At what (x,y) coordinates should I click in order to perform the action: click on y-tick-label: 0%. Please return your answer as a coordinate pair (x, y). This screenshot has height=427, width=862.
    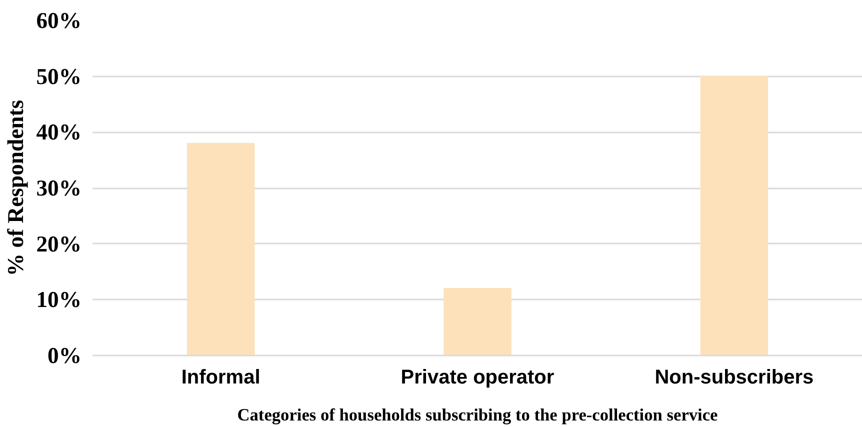
    Looking at the image, I should click on (65, 355).